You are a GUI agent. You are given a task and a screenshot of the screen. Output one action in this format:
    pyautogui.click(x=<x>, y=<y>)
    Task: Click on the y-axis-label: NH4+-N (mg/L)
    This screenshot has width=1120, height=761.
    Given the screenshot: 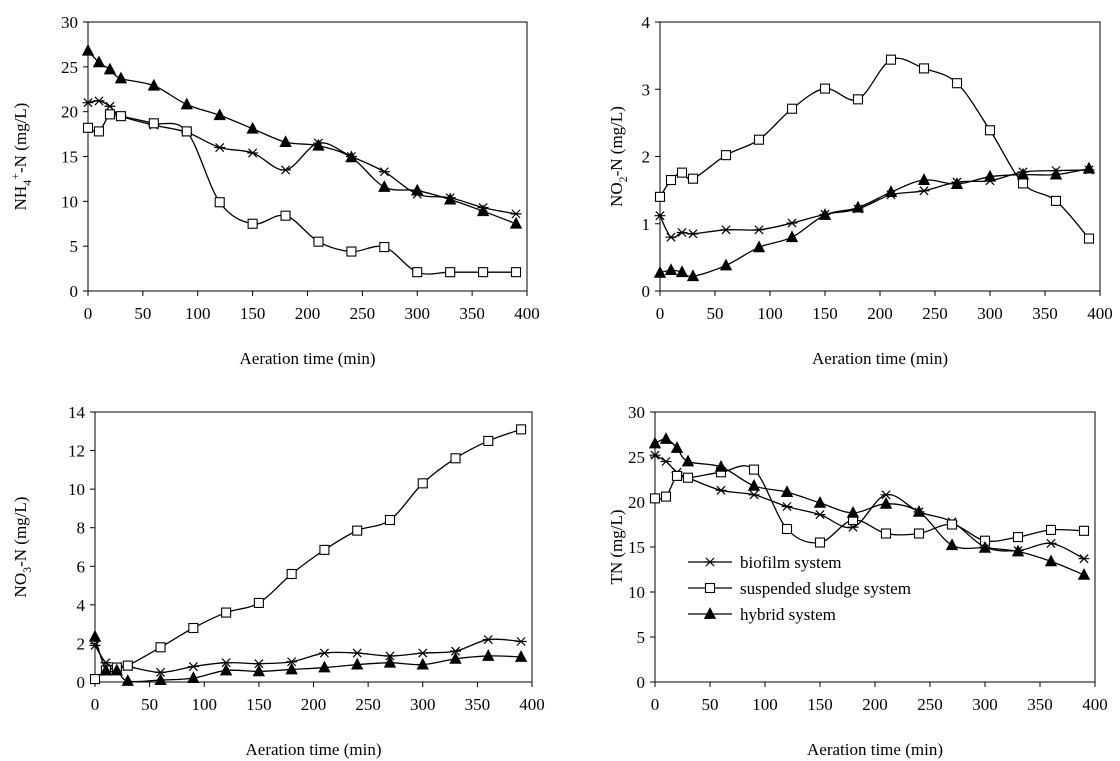 What is the action you would take?
    pyautogui.click(x=21, y=157)
    